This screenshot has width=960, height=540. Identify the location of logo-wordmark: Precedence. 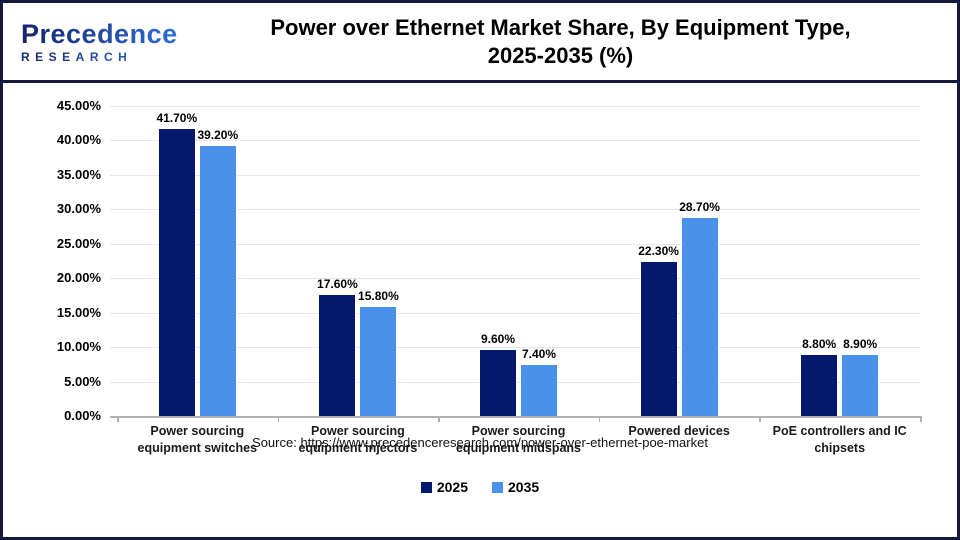
(99, 33).